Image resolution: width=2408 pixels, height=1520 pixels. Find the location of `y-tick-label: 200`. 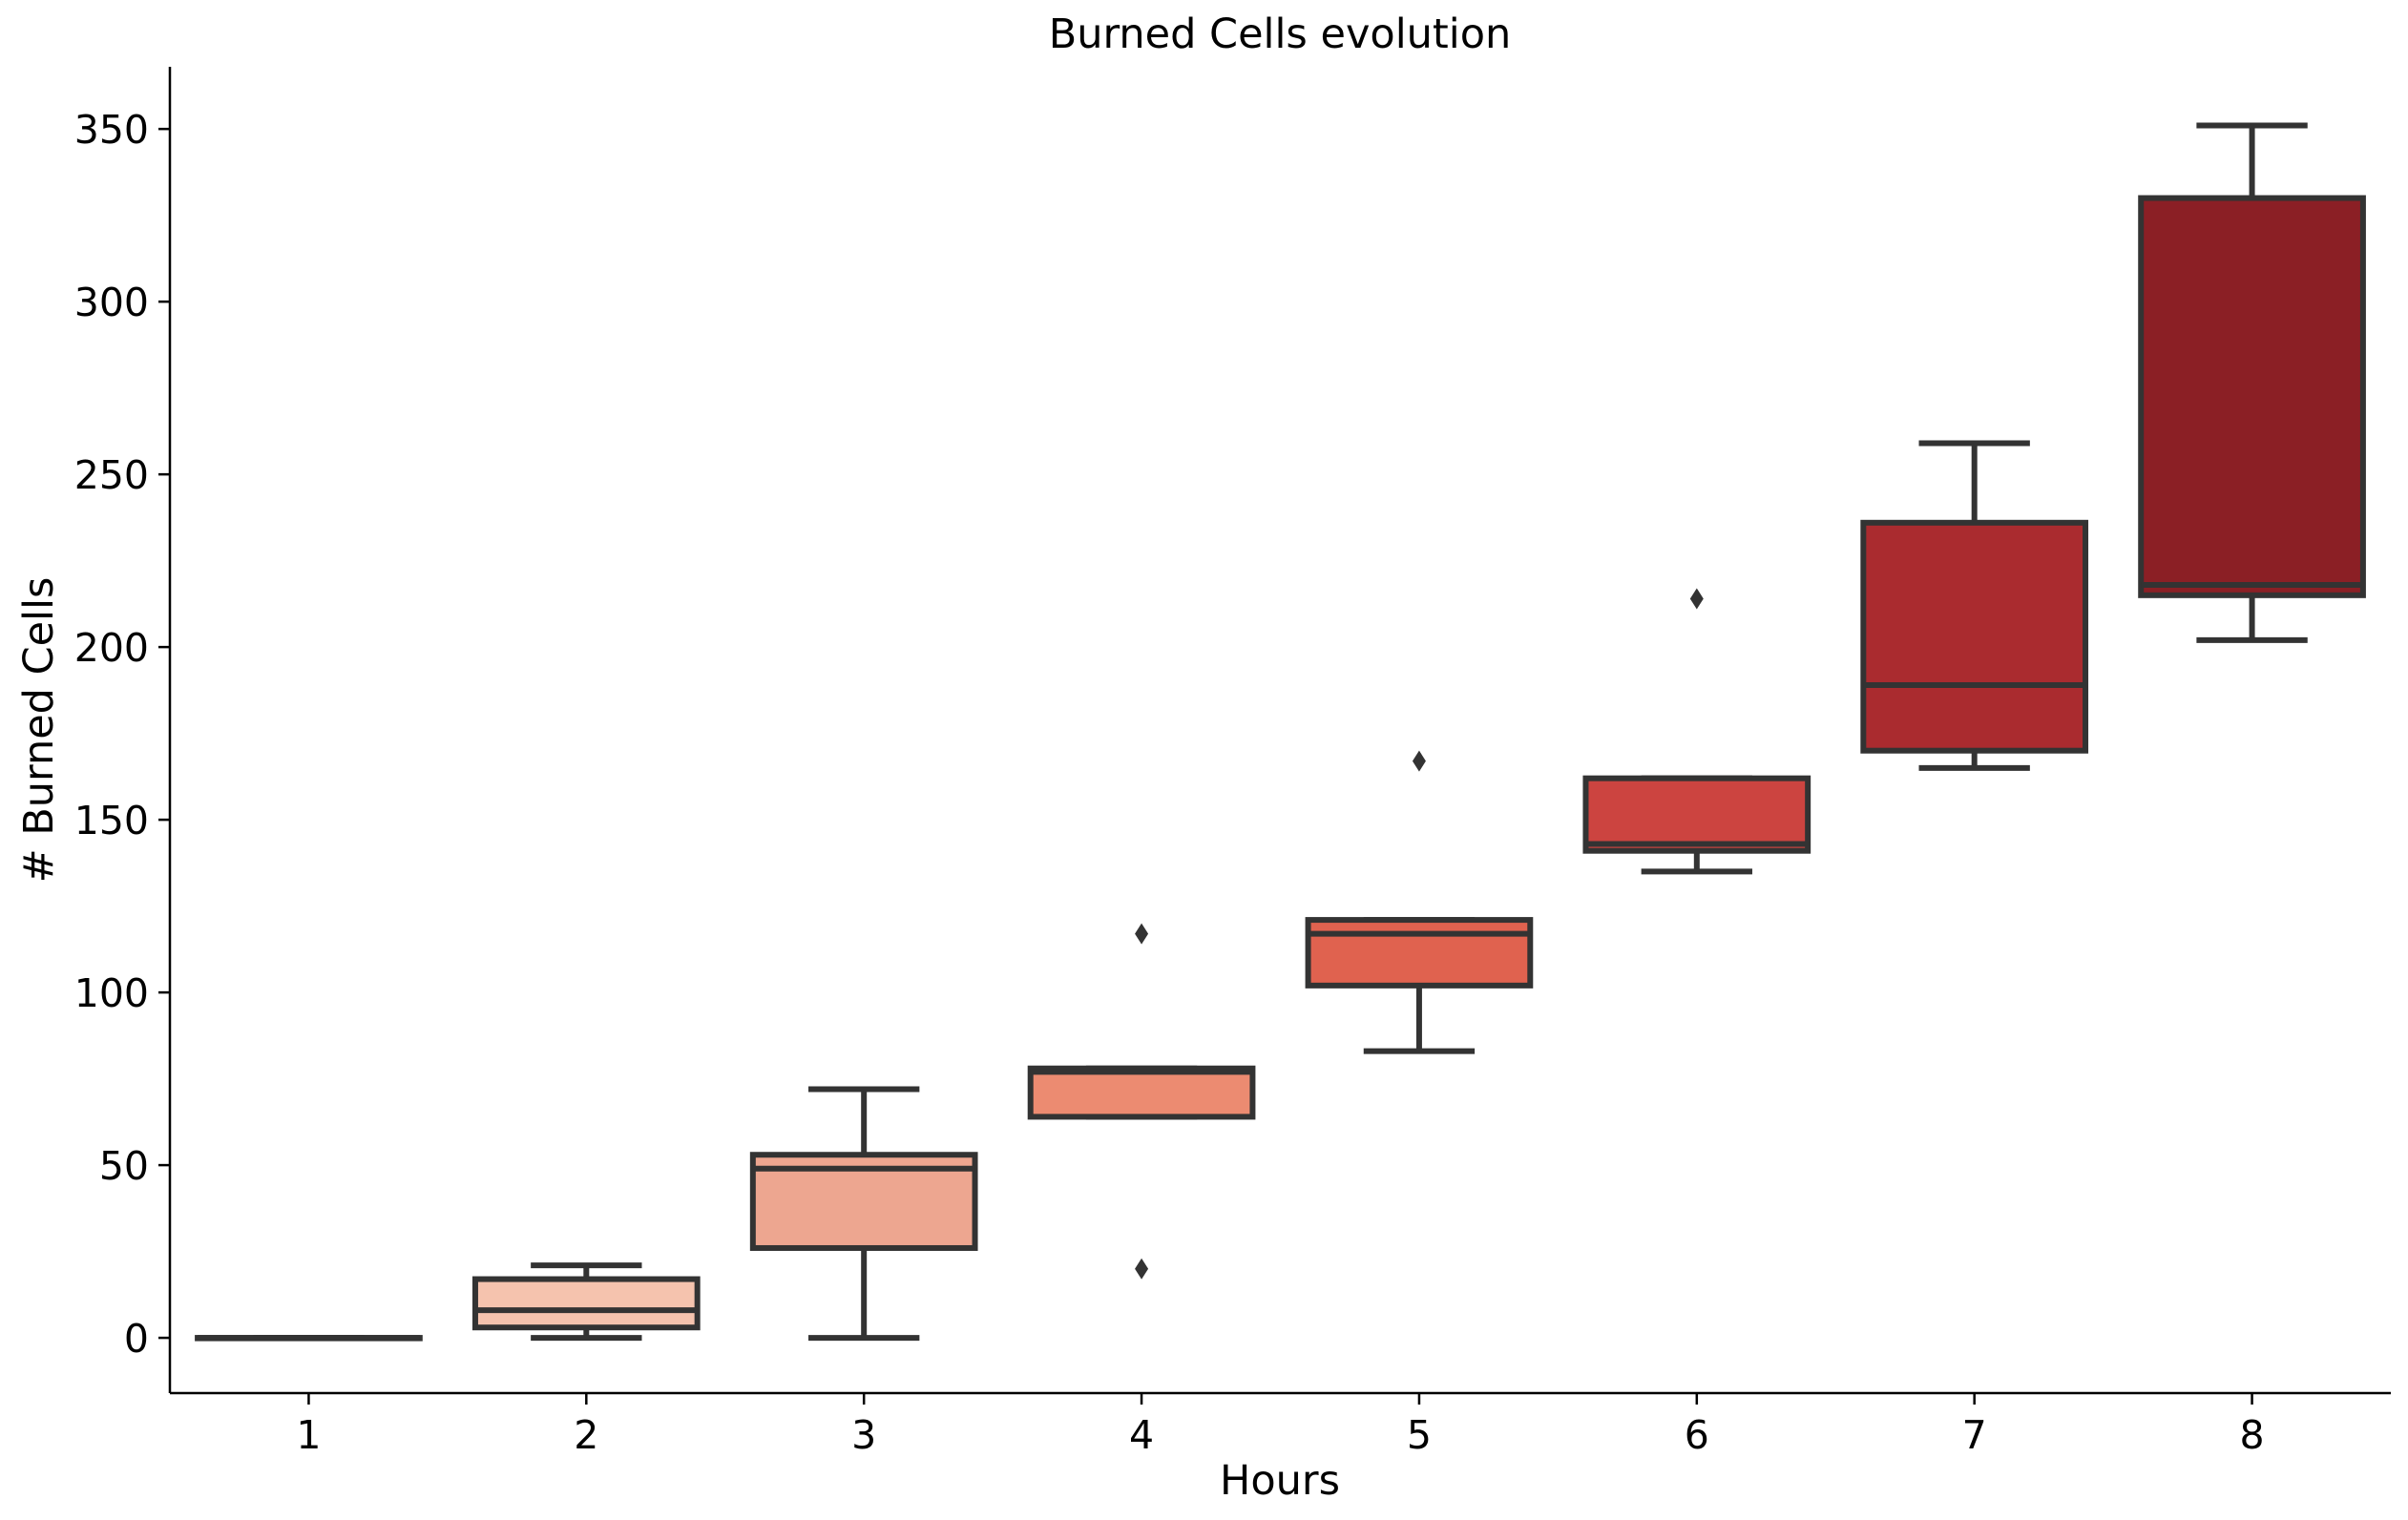

y-tick-label: 200 is located at coordinates (111, 648).